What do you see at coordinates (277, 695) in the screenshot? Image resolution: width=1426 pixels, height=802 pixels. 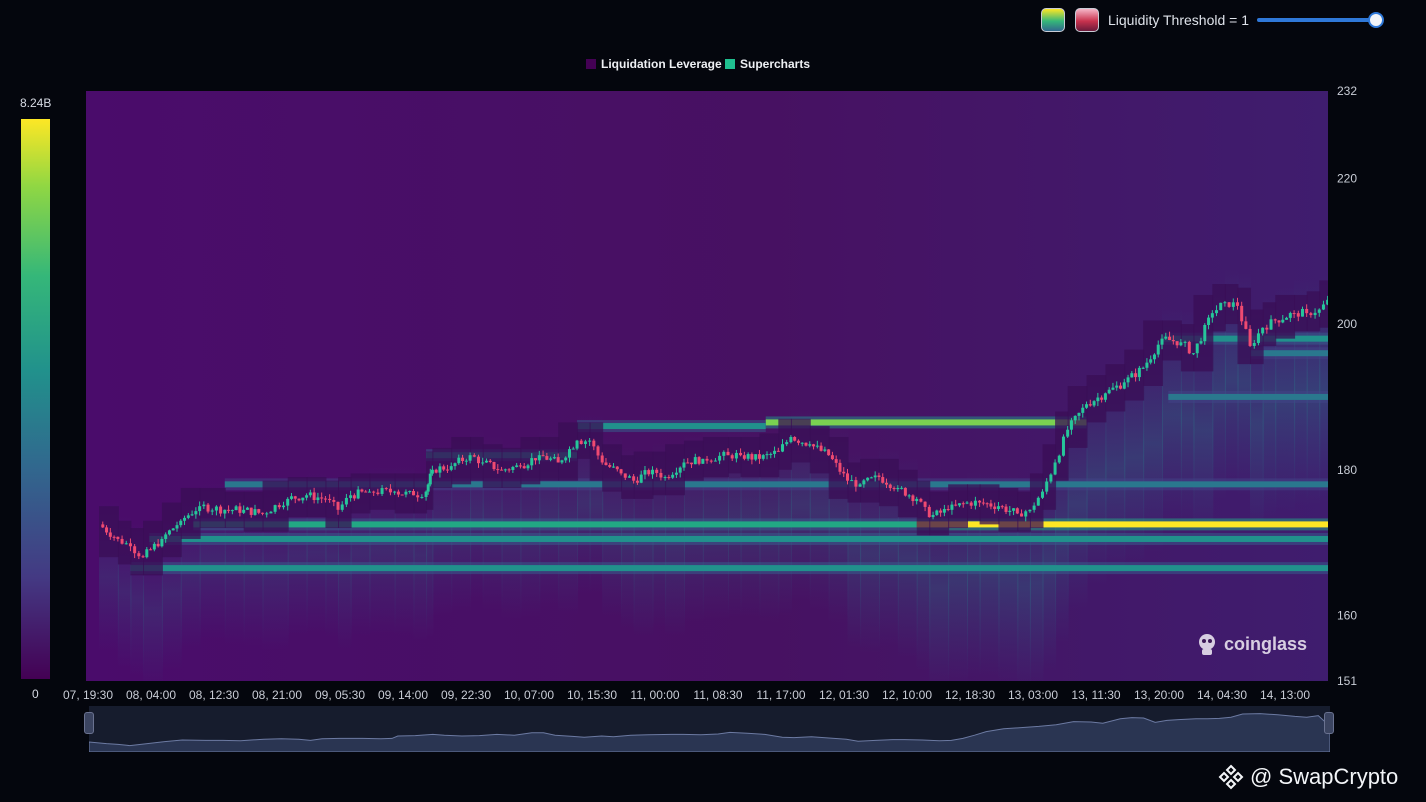 I see `x-tick-label: 08, 21:00` at bounding box center [277, 695].